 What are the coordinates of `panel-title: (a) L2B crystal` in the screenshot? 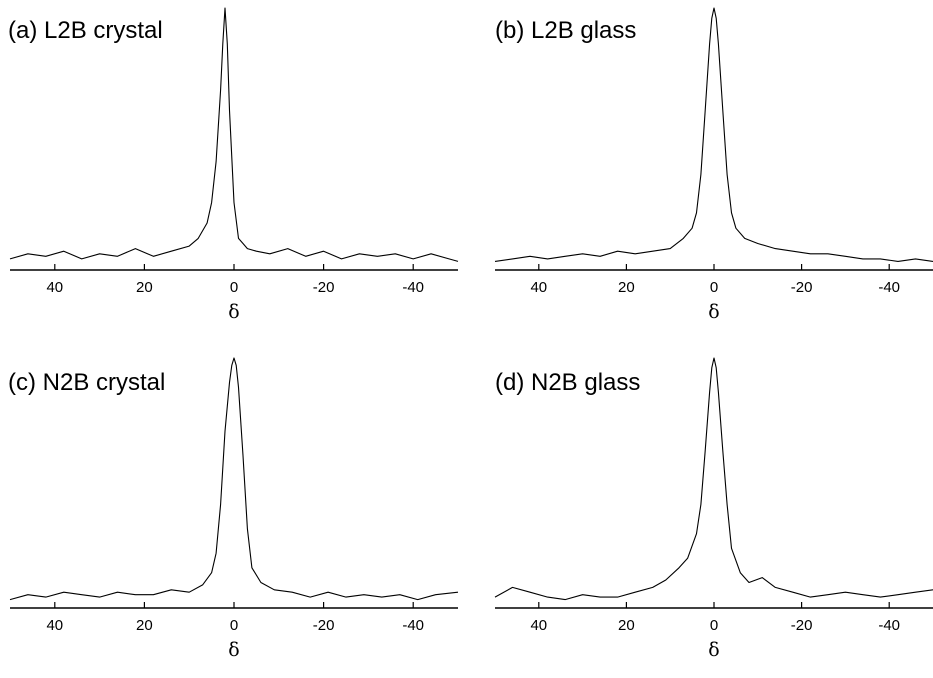 It's located at (85, 30).